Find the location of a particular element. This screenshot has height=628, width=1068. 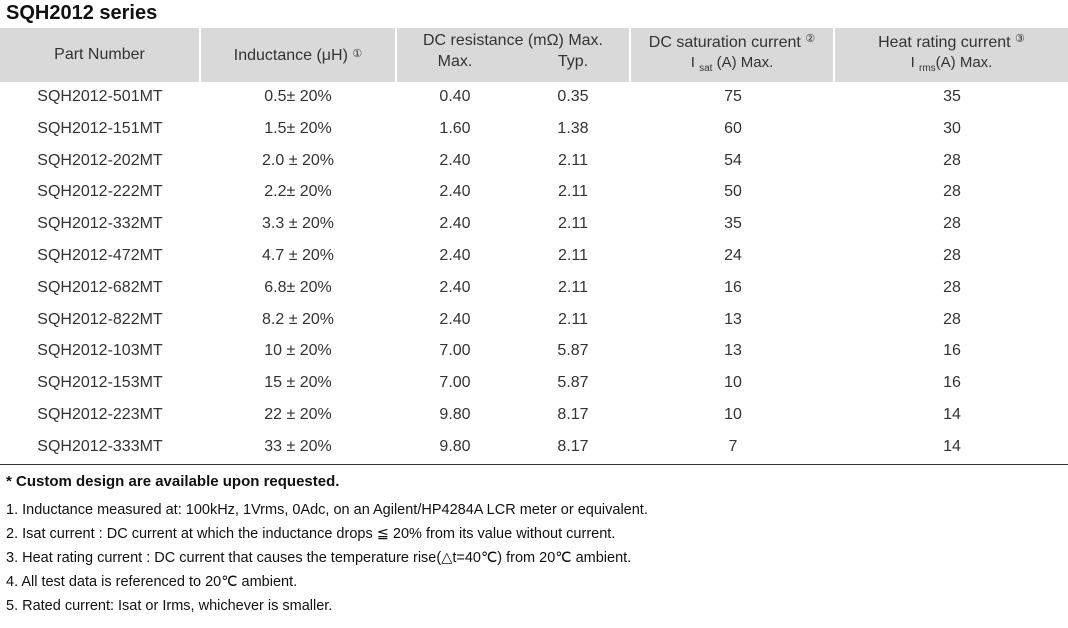

table-row: SQH2012-222MT 2.2± 20% 2.40 2.11 50 28 is located at coordinates (534, 193).